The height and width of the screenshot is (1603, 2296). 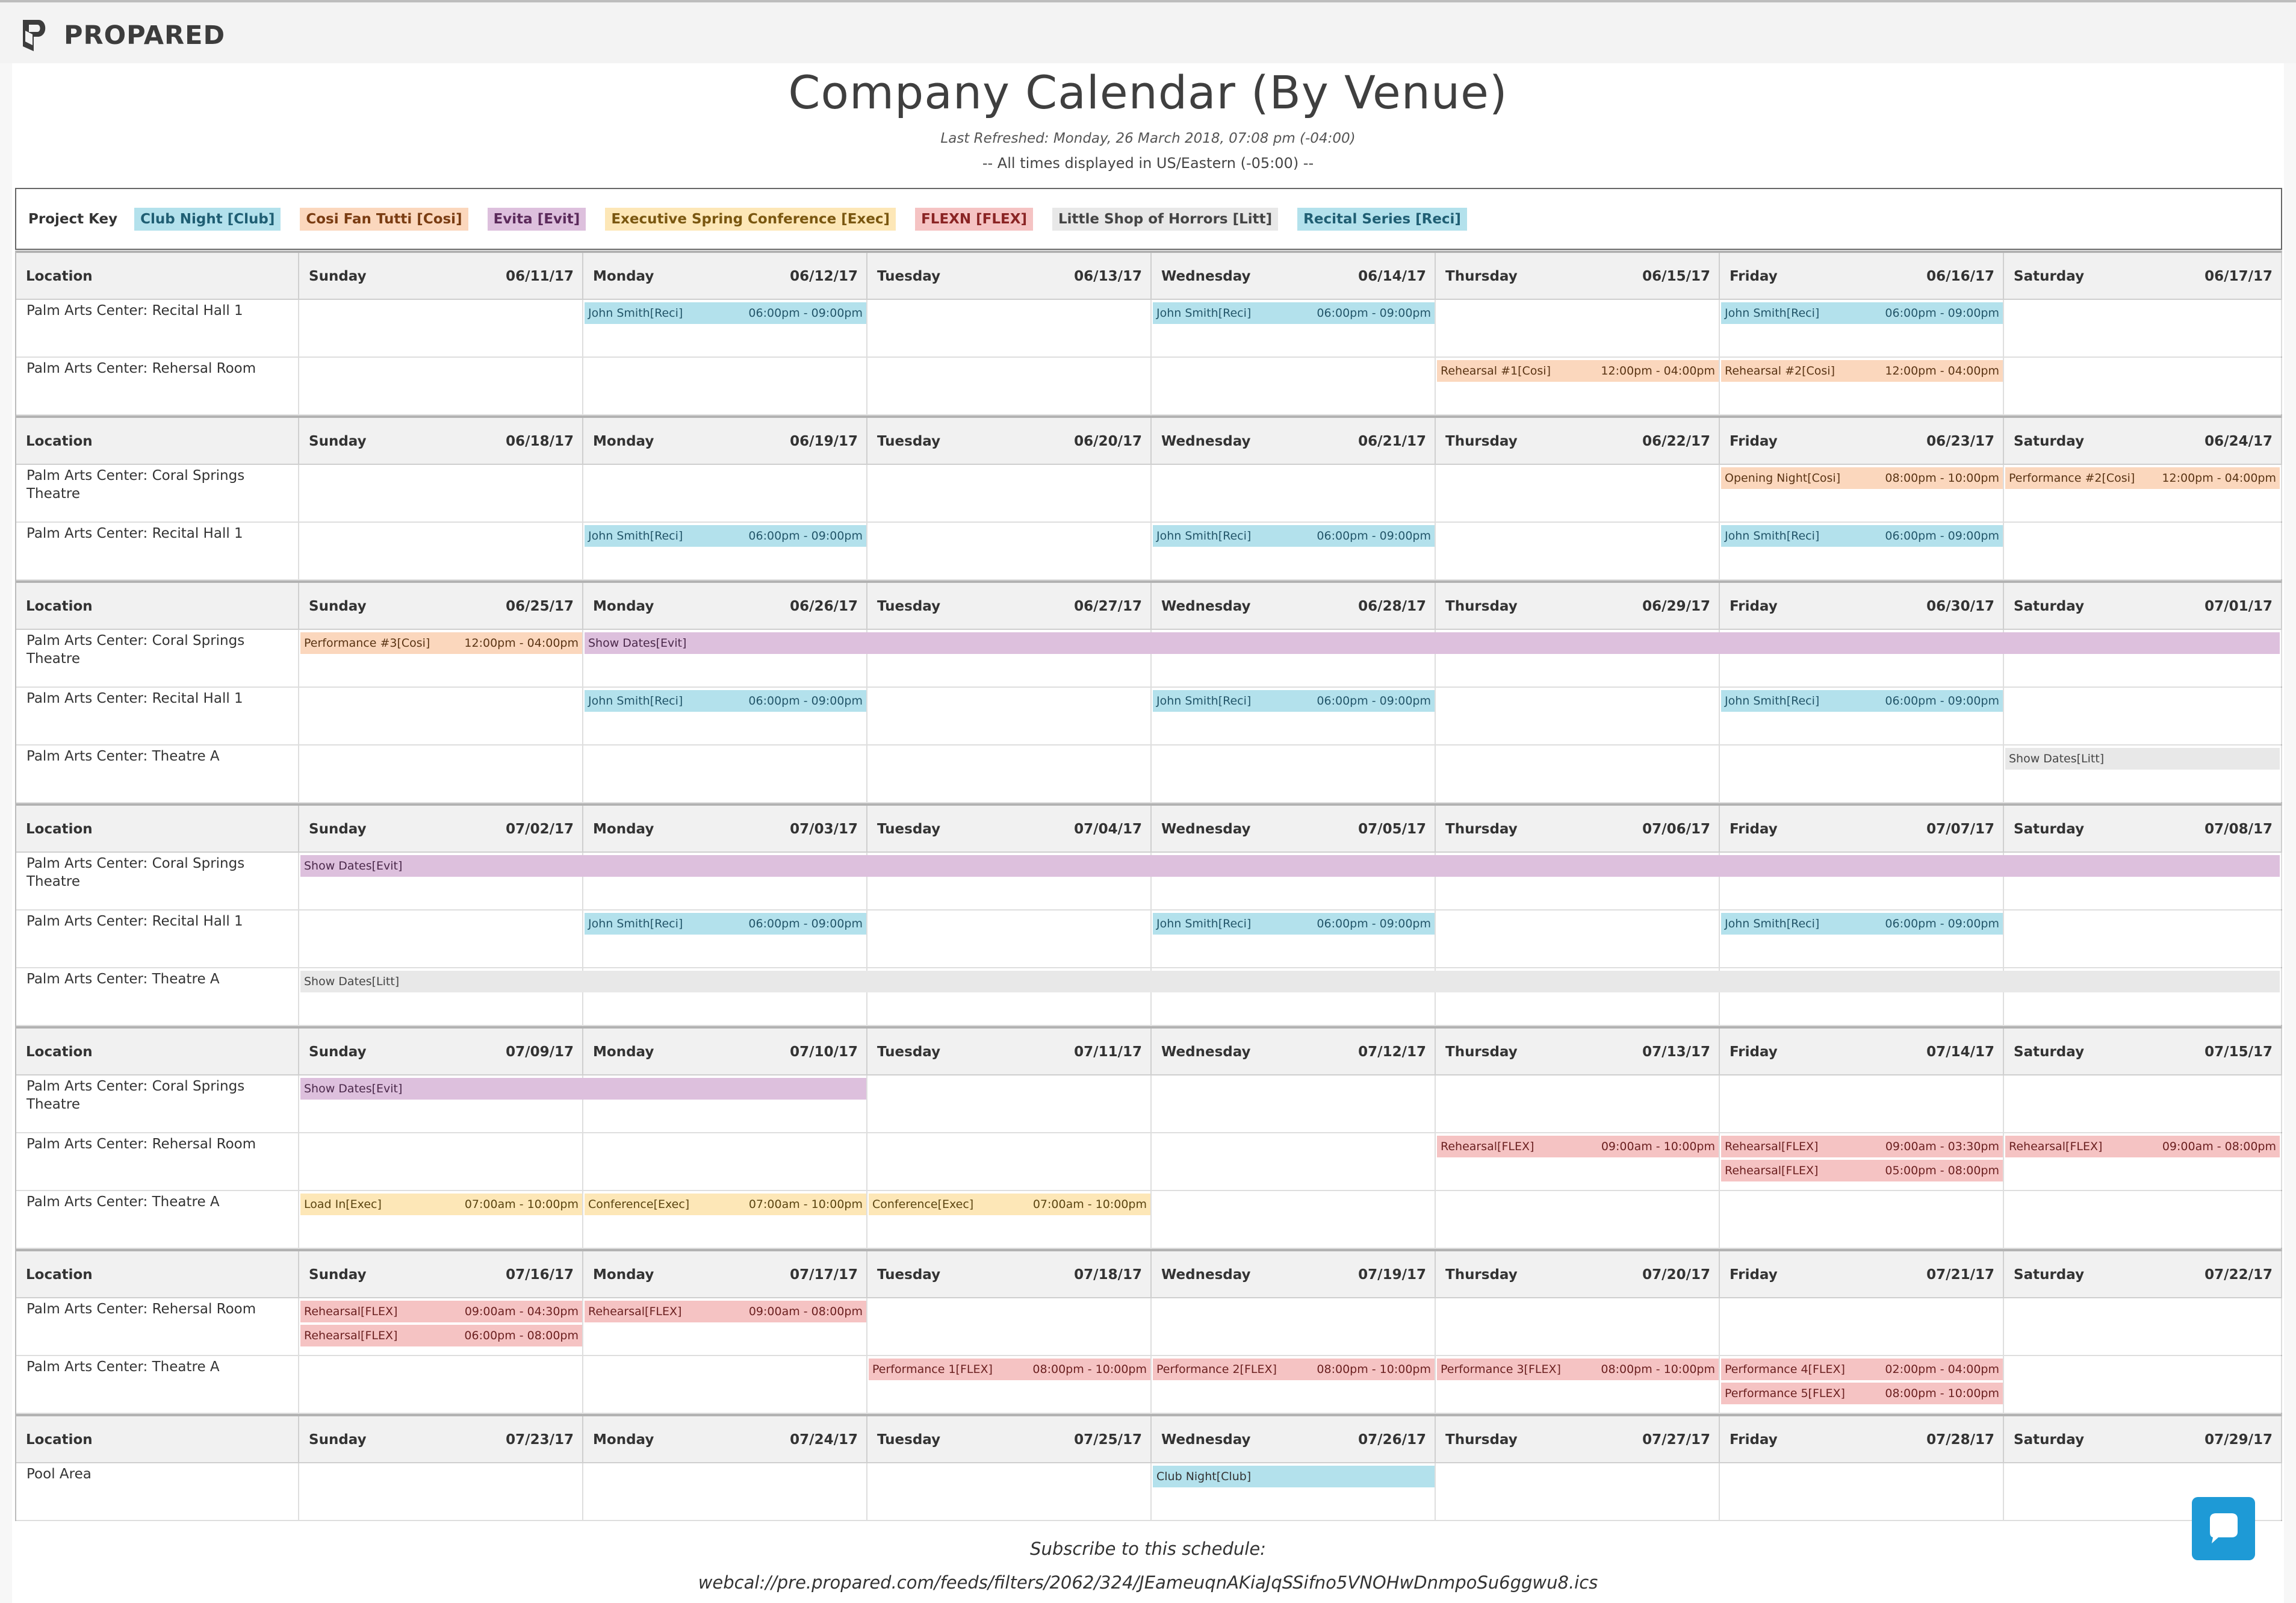 What do you see at coordinates (441, 1311) in the screenshot?
I see `event-block: Rehearsal[FLEX] 09:00am - 04:30pm` at bounding box center [441, 1311].